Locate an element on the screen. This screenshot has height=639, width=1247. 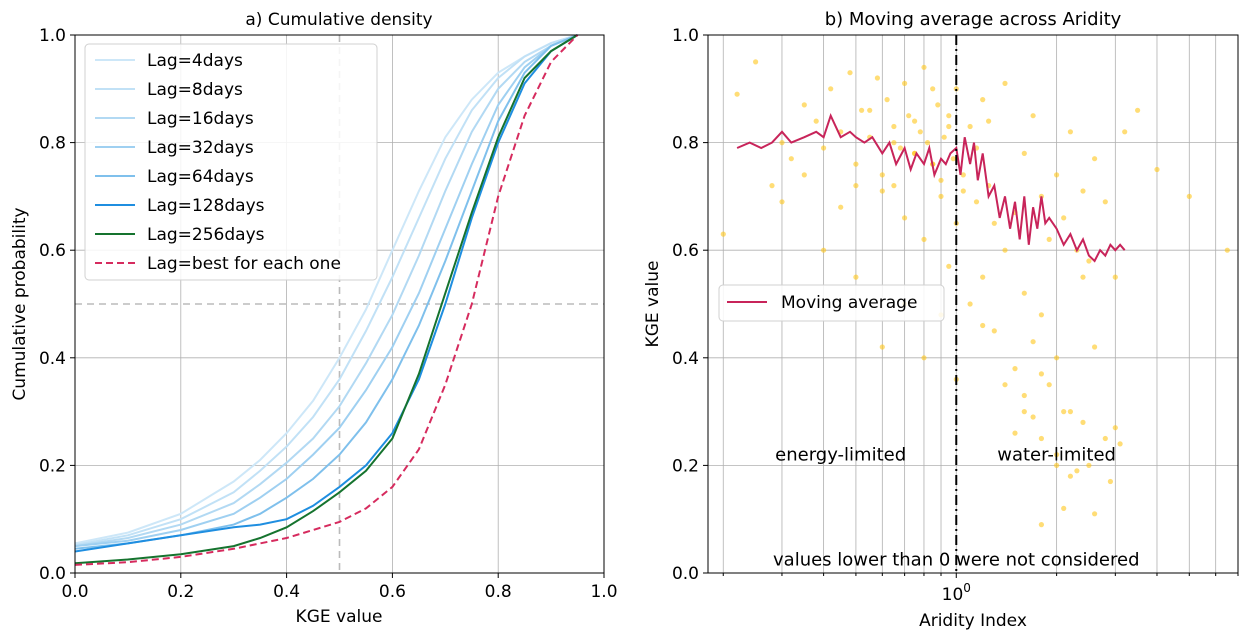
panel-a-legend-label: Lag=32days is located at coordinates (200, 148).